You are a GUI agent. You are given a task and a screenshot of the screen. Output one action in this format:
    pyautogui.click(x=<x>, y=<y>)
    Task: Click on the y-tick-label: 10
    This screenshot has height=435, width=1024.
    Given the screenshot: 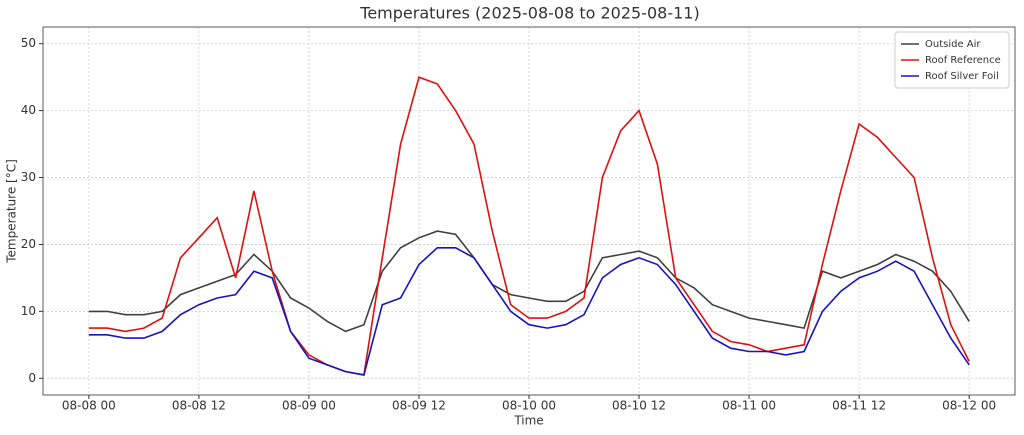 What is the action you would take?
    pyautogui.click(x=28, y=311)
    